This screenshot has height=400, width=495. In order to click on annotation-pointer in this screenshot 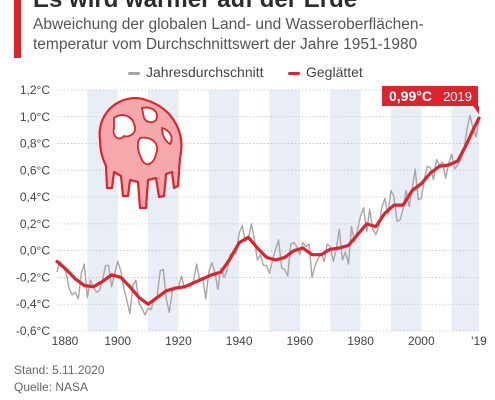, I will do `click(476, 110)`.